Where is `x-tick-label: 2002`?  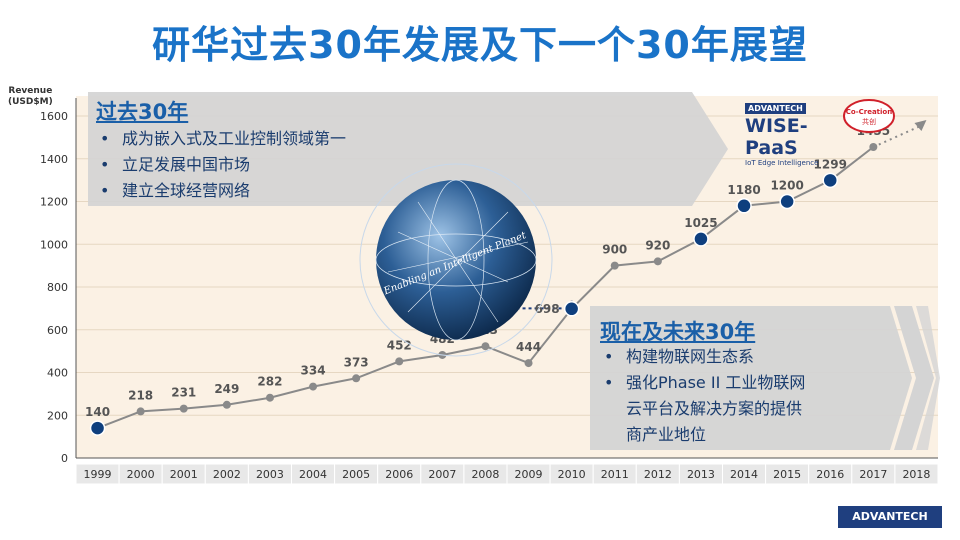
x-tick-label: 2002 is located at coordinates (227, 474).